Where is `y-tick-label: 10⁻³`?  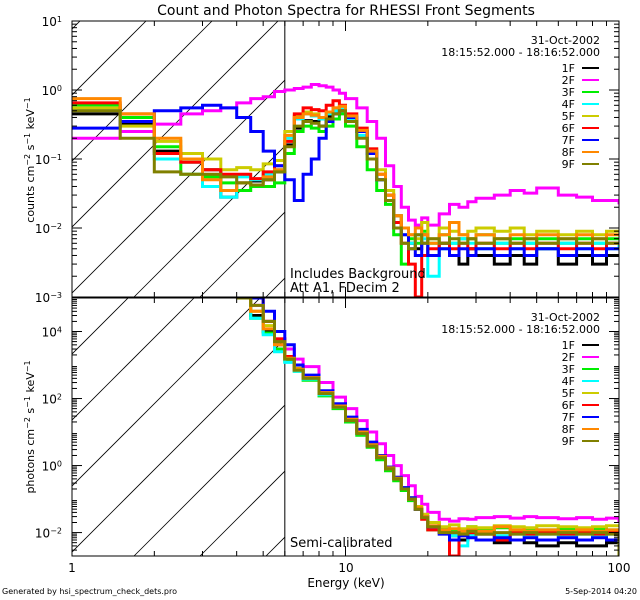
y-tick-label: 10⁻³ is located at coordinates (48, 298).